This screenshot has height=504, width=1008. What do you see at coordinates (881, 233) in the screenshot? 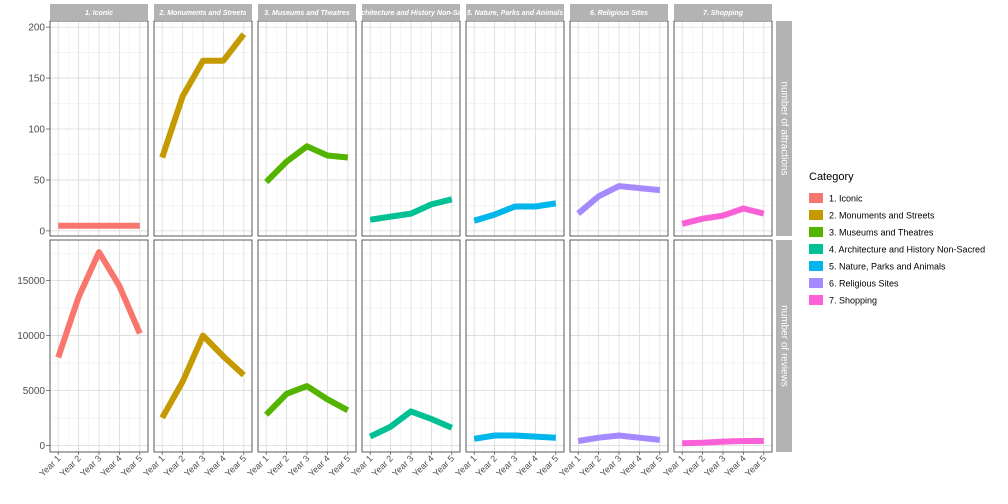
I see `legend-label-3: 3. Museums and Theatres` at bounding box center [881, 233].